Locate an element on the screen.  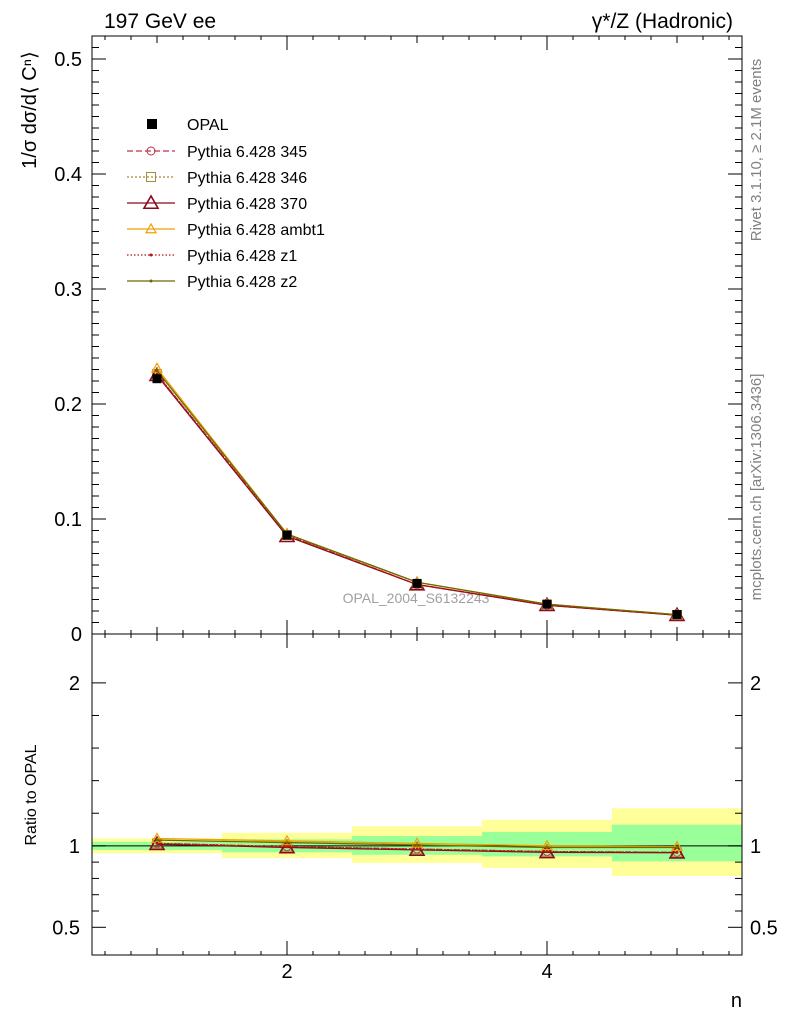
ratio-y-tick-label-right: 0.5 is located at coordinates (764, 928).